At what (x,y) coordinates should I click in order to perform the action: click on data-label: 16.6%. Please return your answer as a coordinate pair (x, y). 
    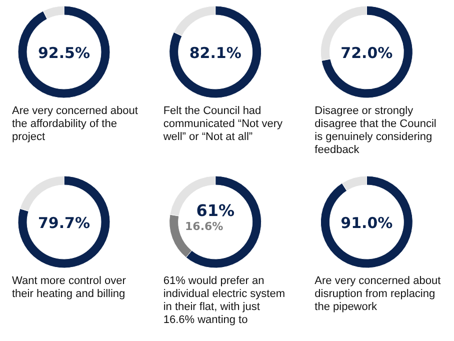
    Looking at the image, I should click on (204, 227).